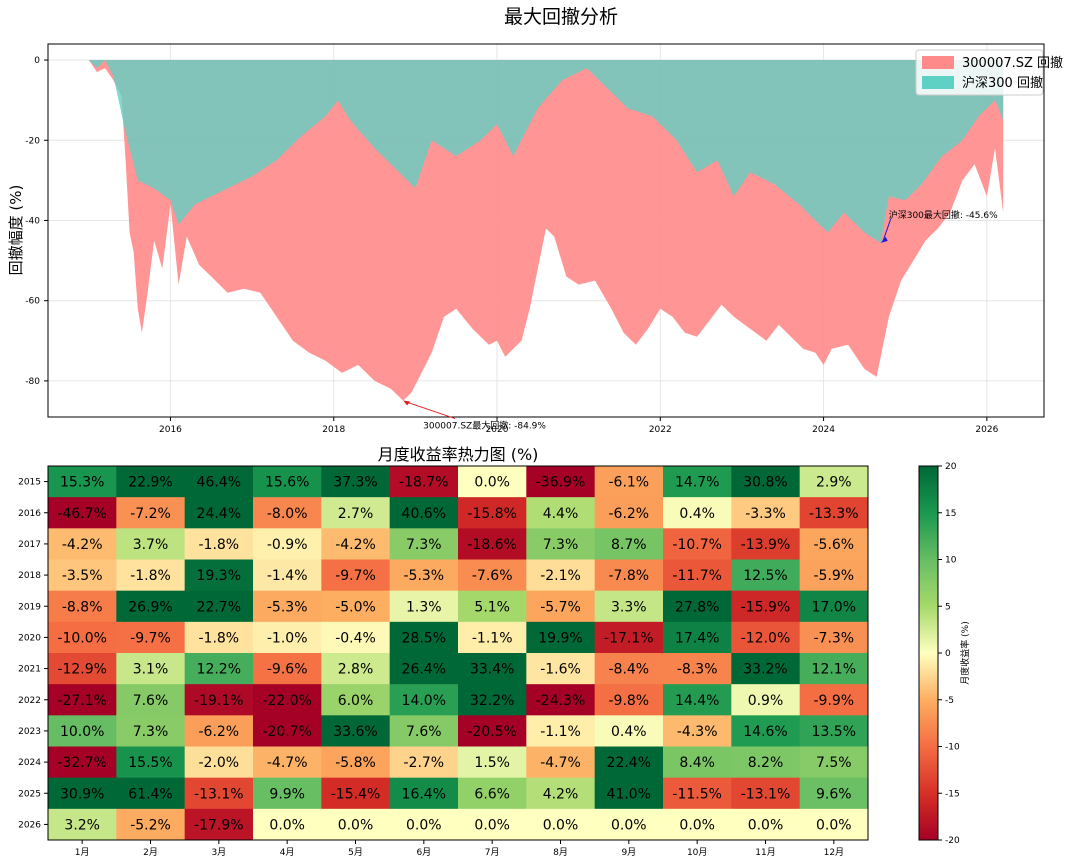  Describe the element at coordinates (218, 852) in the screenshot. I see `heatmap-month-label: 3月` at that location.